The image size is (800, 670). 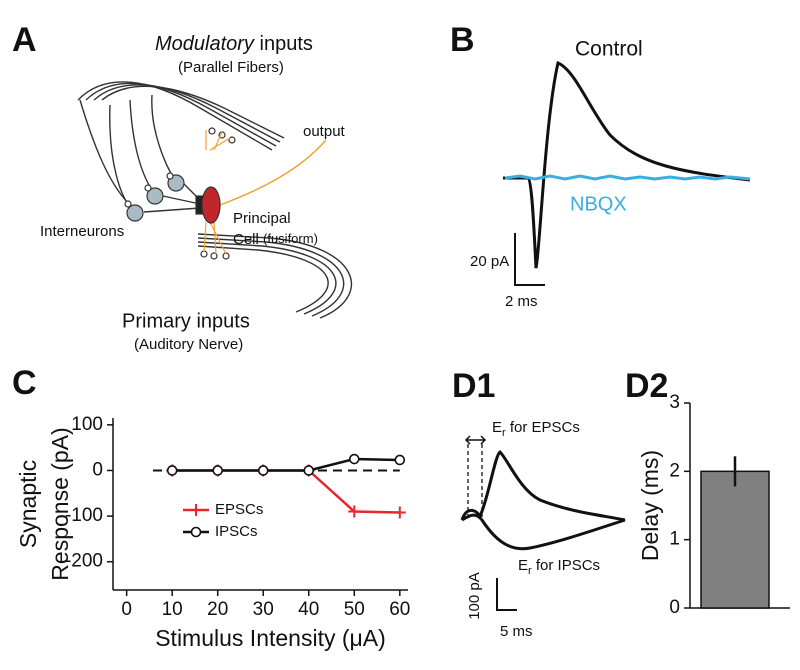 What do you see at coordinates (627, 177) in the screenshot?
I see `trace-nbqx` at bounding box center [627, 177].